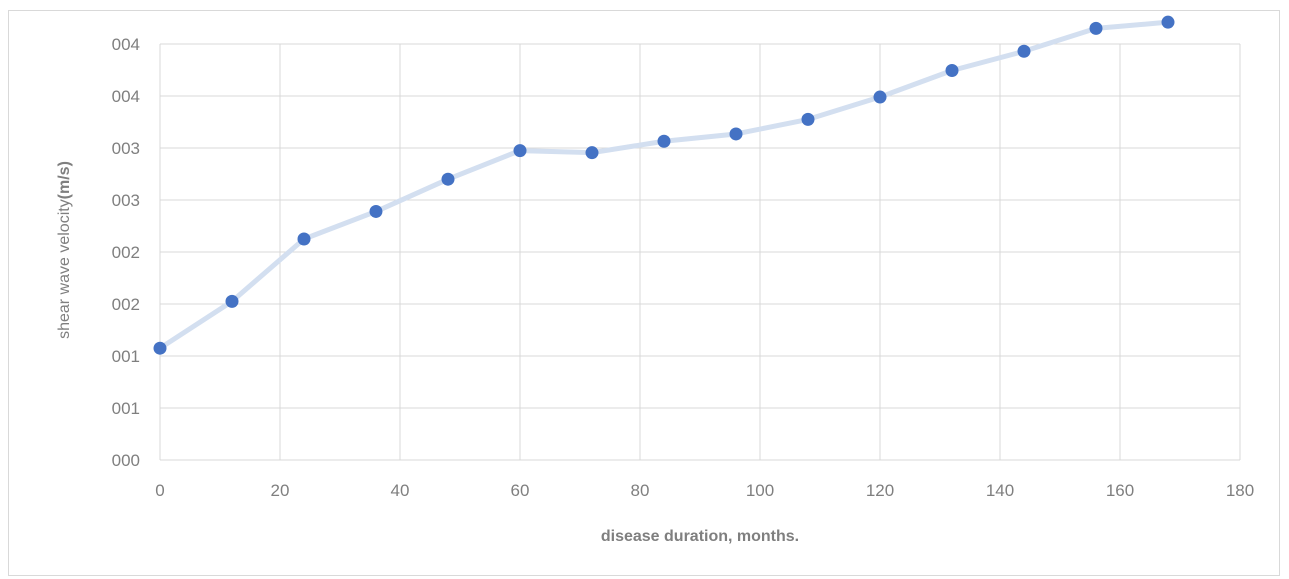 The width and height of the screenshot is (1289, 579). What do you see at coordinates (700, 536) in the screenshot?
I see `x-axis-title: disease duration, months.` at bounding box center [700, 536].